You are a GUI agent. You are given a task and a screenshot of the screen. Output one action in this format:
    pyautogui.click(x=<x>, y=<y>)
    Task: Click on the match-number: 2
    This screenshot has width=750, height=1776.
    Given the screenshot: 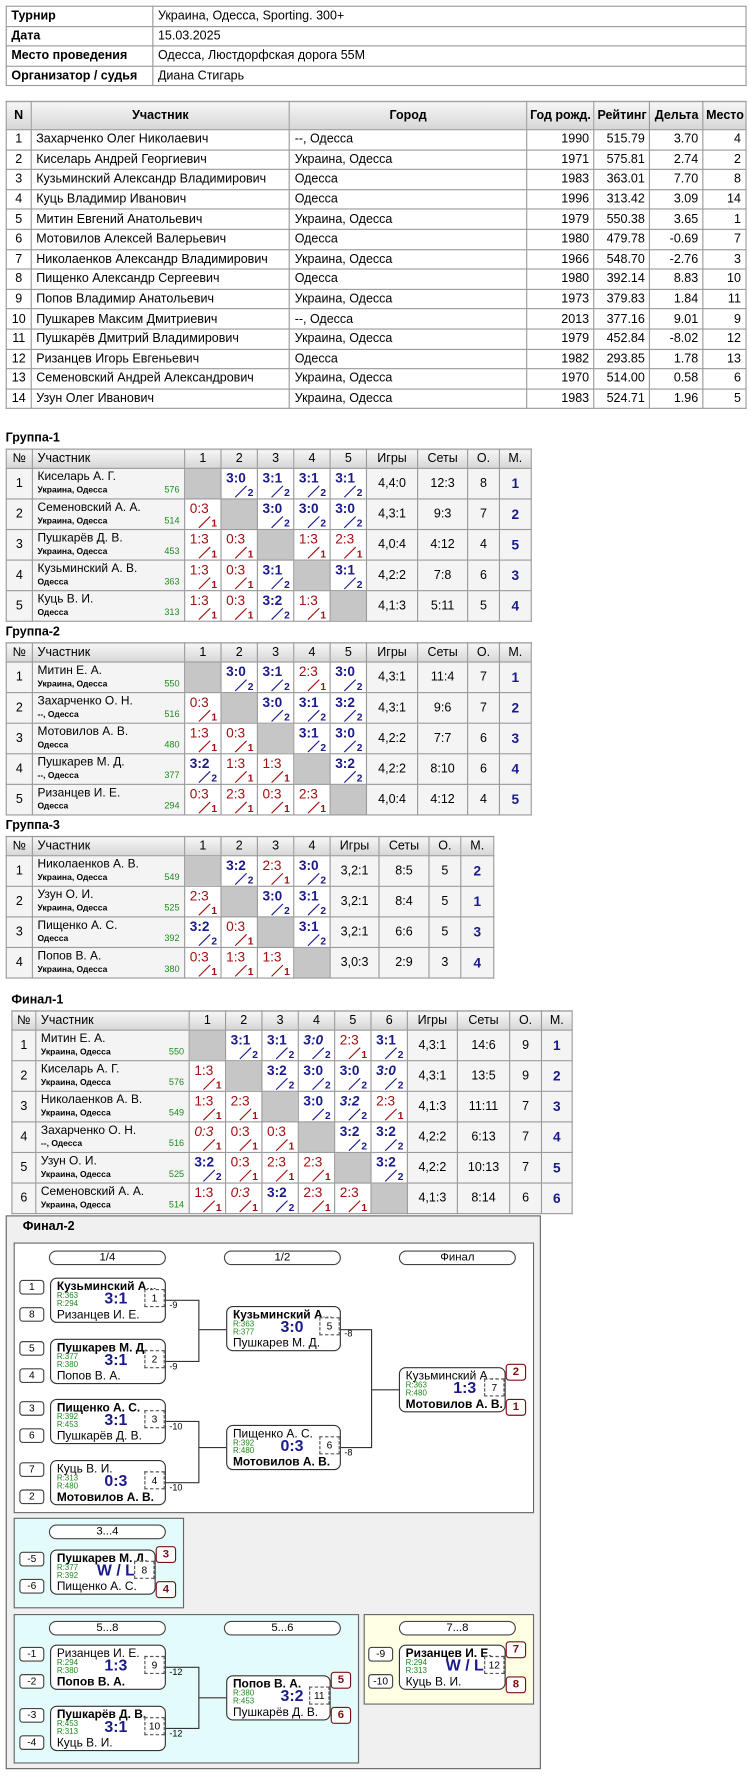 What is the action you would take?
    pyautogui.click(x=154, y=1359)
    